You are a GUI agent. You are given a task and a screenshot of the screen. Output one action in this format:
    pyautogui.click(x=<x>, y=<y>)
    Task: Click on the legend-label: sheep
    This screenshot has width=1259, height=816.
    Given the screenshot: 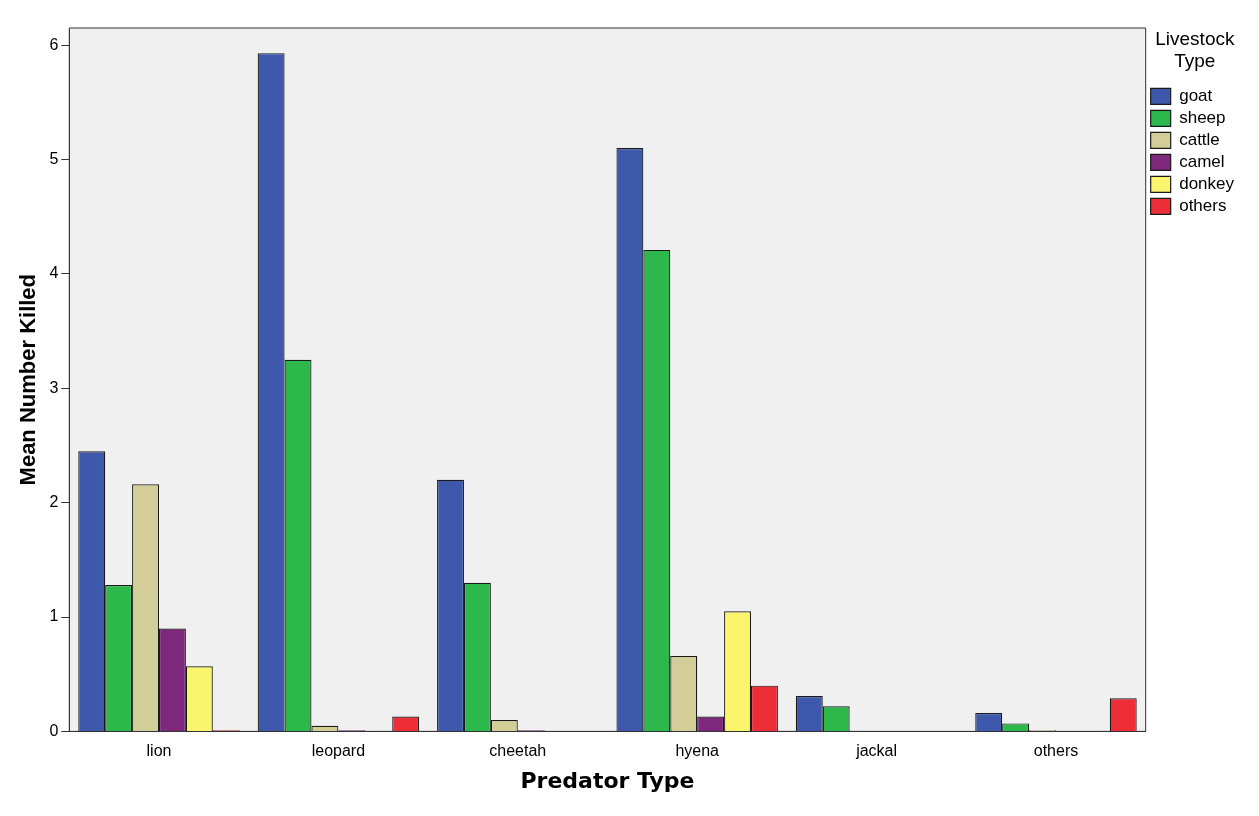 What is the action you would take?
    pyautogui.click(x=1202, y=117)
    